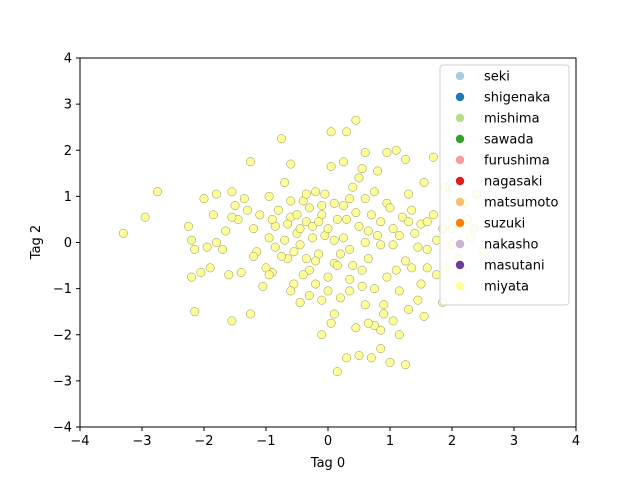 This screenshot has height=480, width=640. I want to click on x-tick-label: 2, so click(452, 441).